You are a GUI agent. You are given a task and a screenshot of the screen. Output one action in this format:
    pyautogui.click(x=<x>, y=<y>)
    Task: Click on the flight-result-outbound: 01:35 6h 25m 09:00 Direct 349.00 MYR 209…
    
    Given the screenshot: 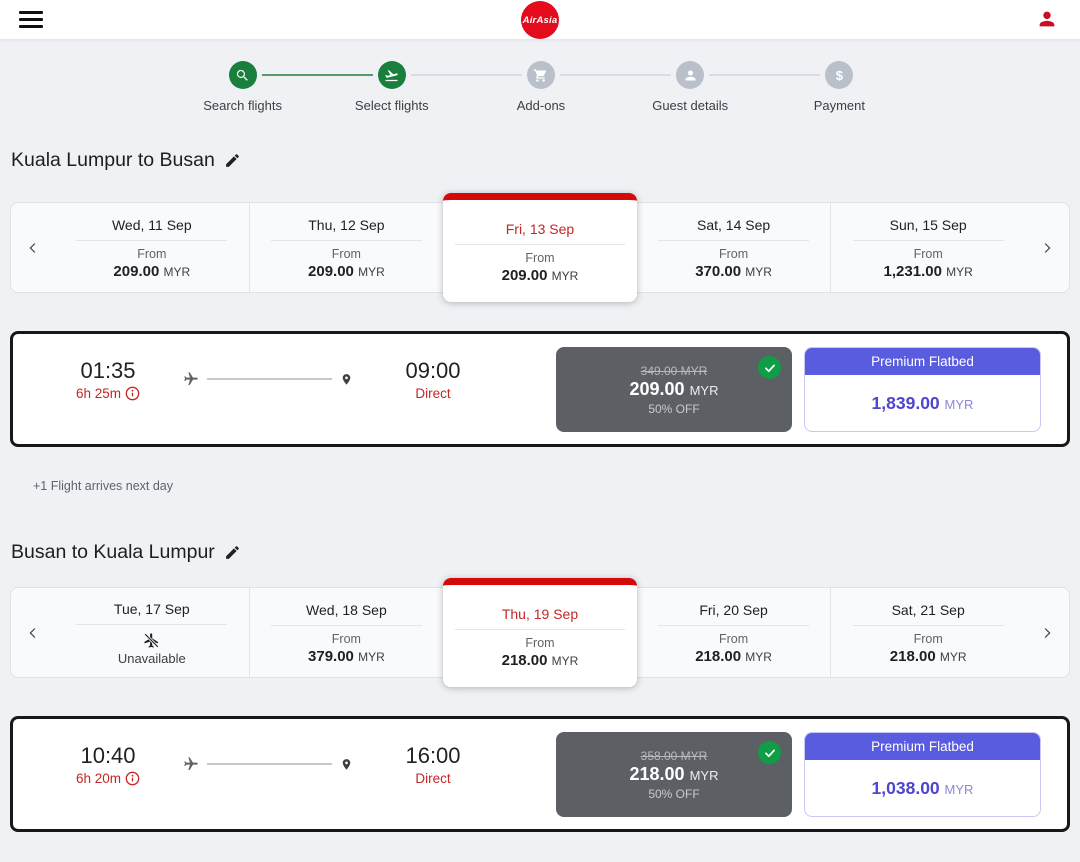 What is the action you would take?
    pyautogui.click(x=540, y=389)
    